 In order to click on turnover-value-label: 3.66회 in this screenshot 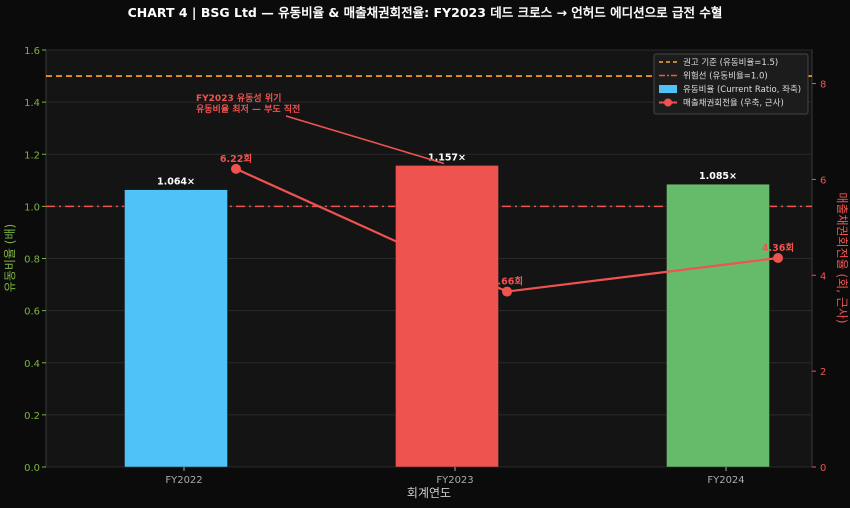, I will do `click(507, 282)`.